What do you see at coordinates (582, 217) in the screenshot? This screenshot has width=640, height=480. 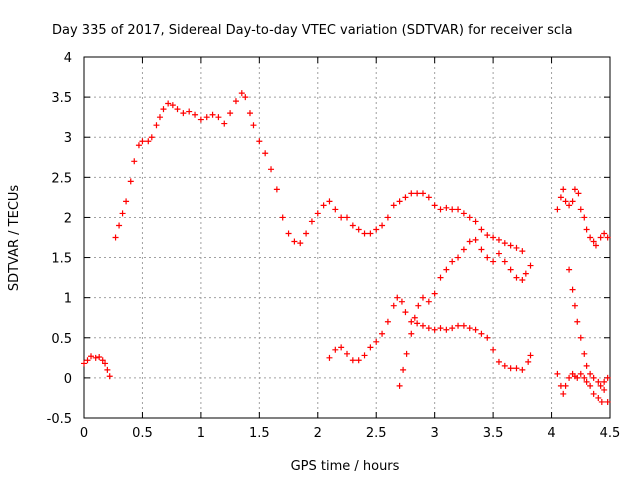 I see `series-track-e` at bounding box center [582, 217].